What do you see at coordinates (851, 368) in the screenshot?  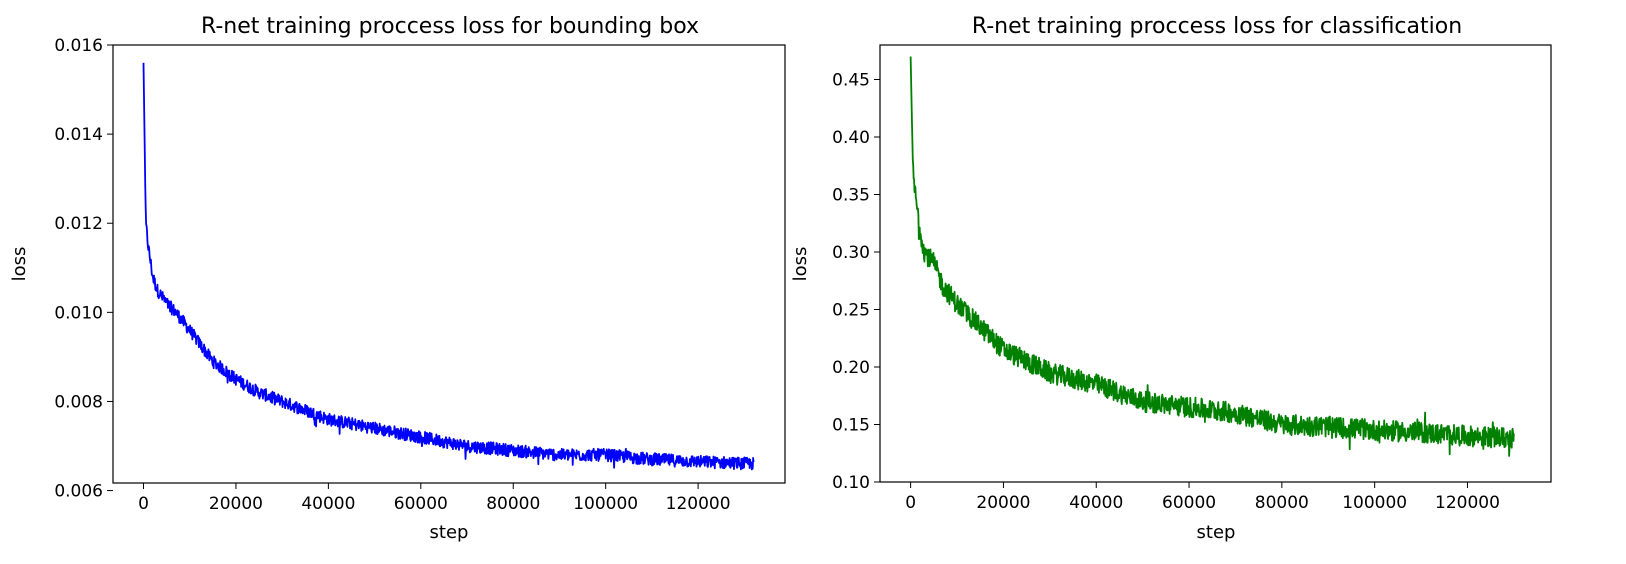 I see `y-tick-label: 0.20` at bounding box center [851, 368].